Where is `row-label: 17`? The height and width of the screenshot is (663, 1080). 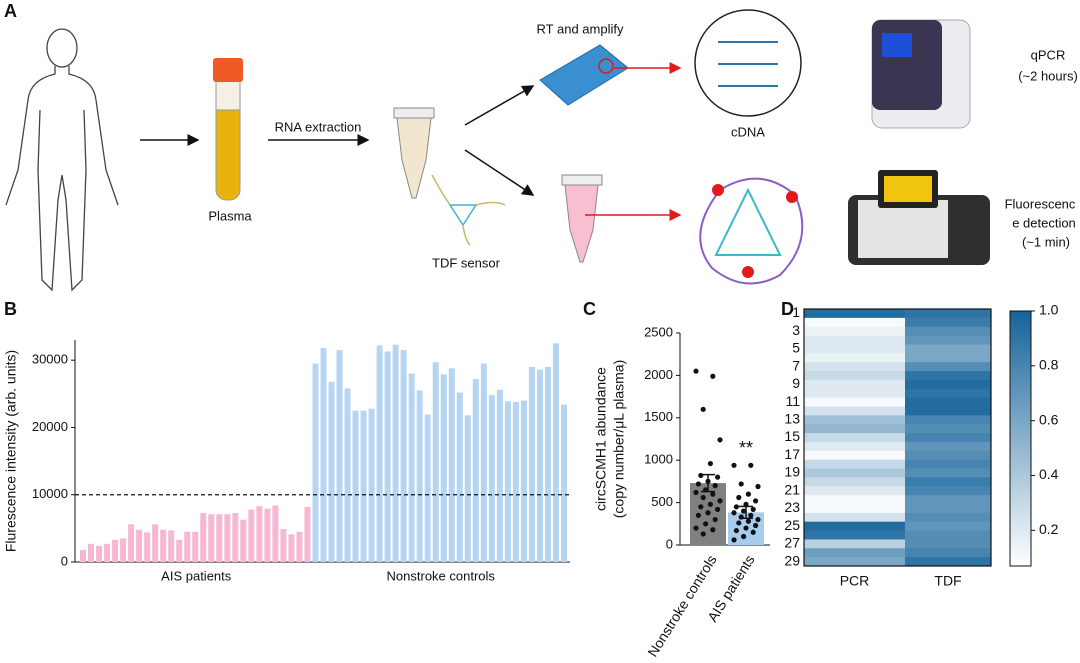
row-label: 17 is located at coordinates (792, 454).